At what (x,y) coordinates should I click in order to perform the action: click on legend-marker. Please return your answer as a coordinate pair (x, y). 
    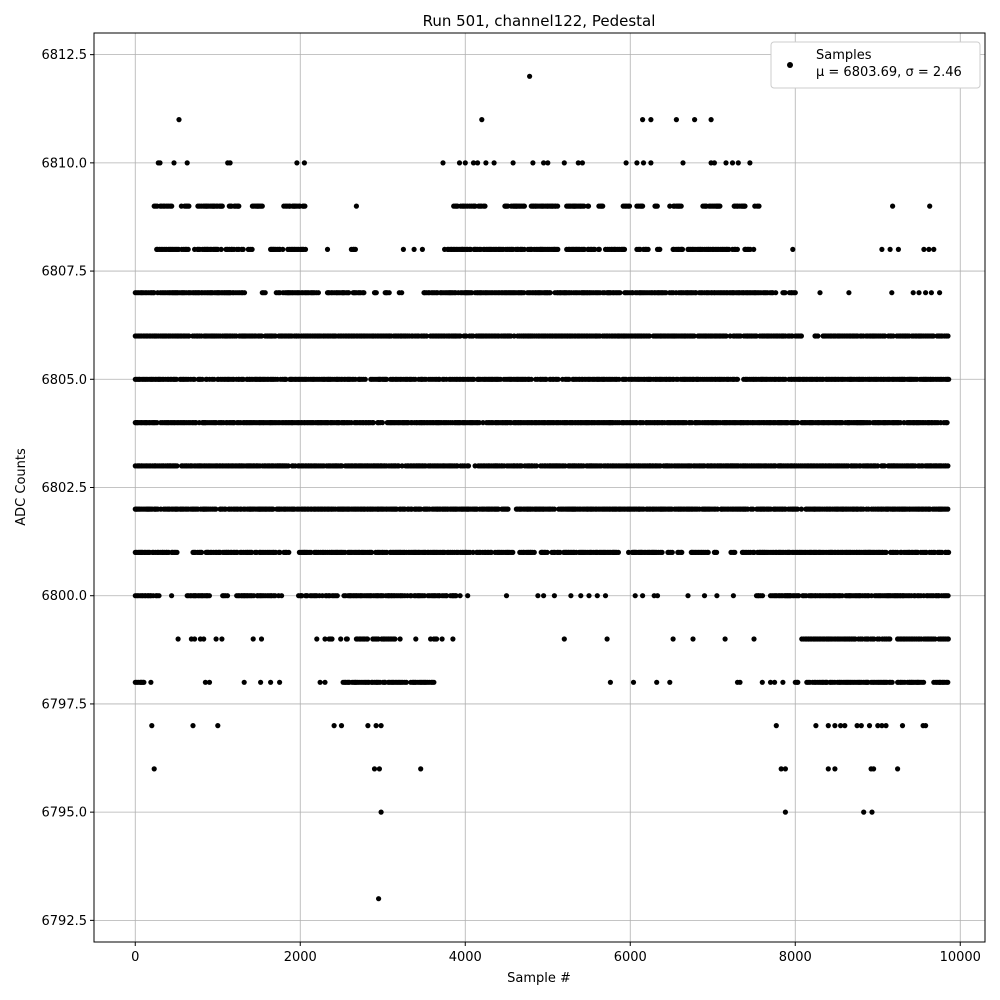
    Looking at the image, I should click on (790, 65).